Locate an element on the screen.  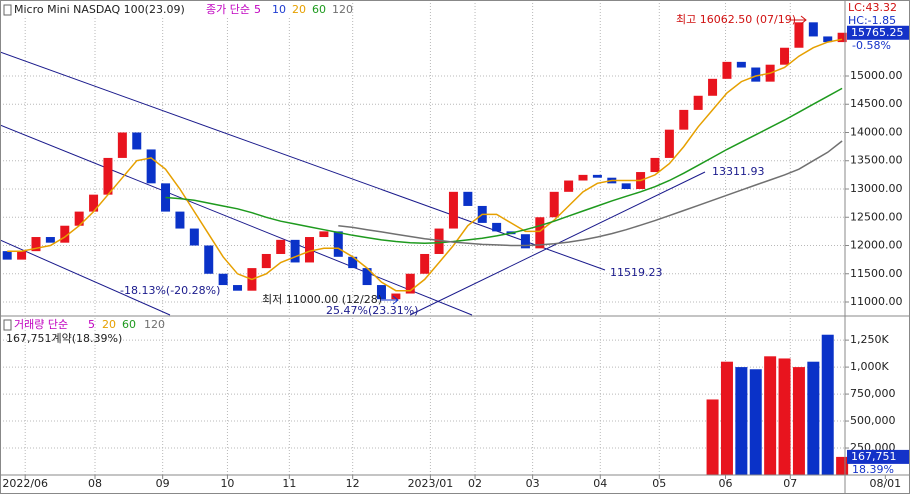
x-tick-label: 06 is located at coordinates (726, 483).